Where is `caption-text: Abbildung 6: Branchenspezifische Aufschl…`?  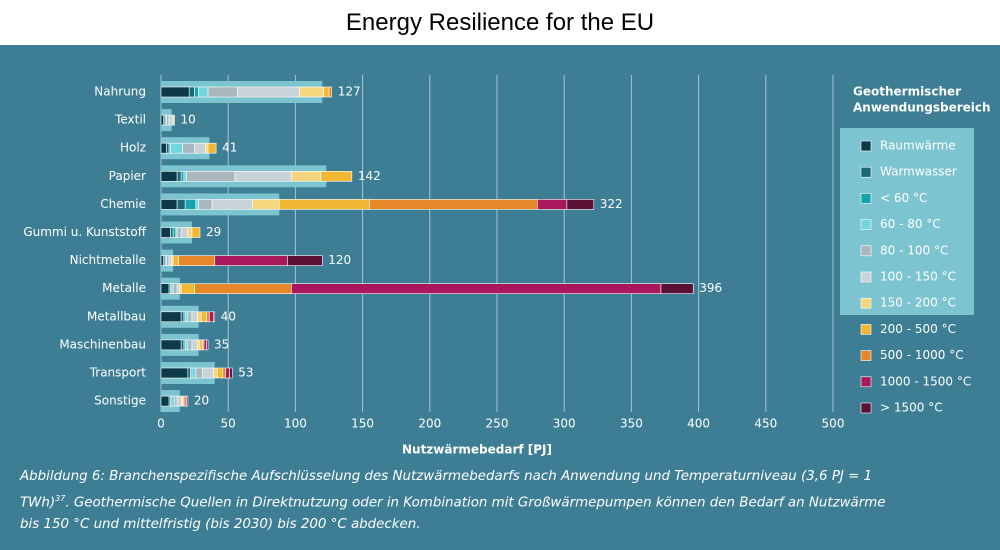
caption-text: Abbildung 6: Branchenspezifische Aufschl… is located at coordinates (446, 490).